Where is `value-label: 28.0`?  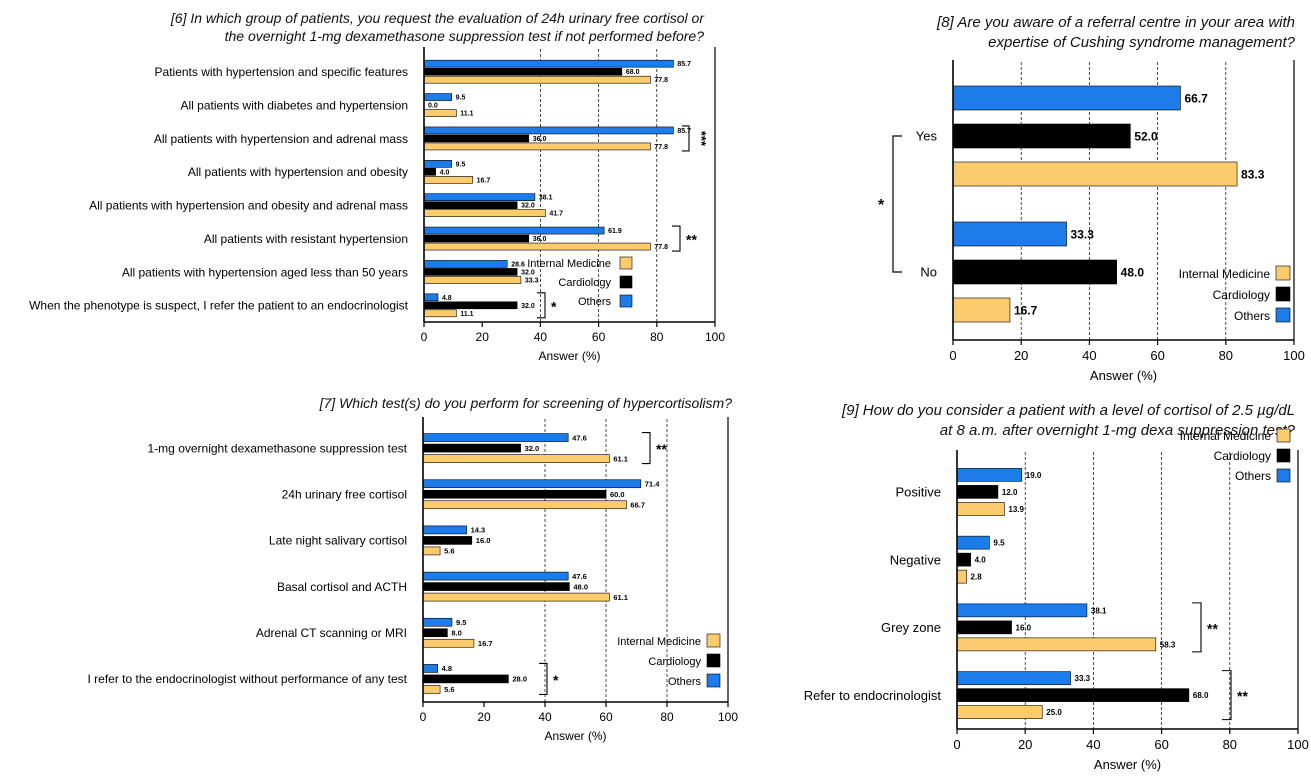
value-label: 28.0 is located at coordinates (519, 679).